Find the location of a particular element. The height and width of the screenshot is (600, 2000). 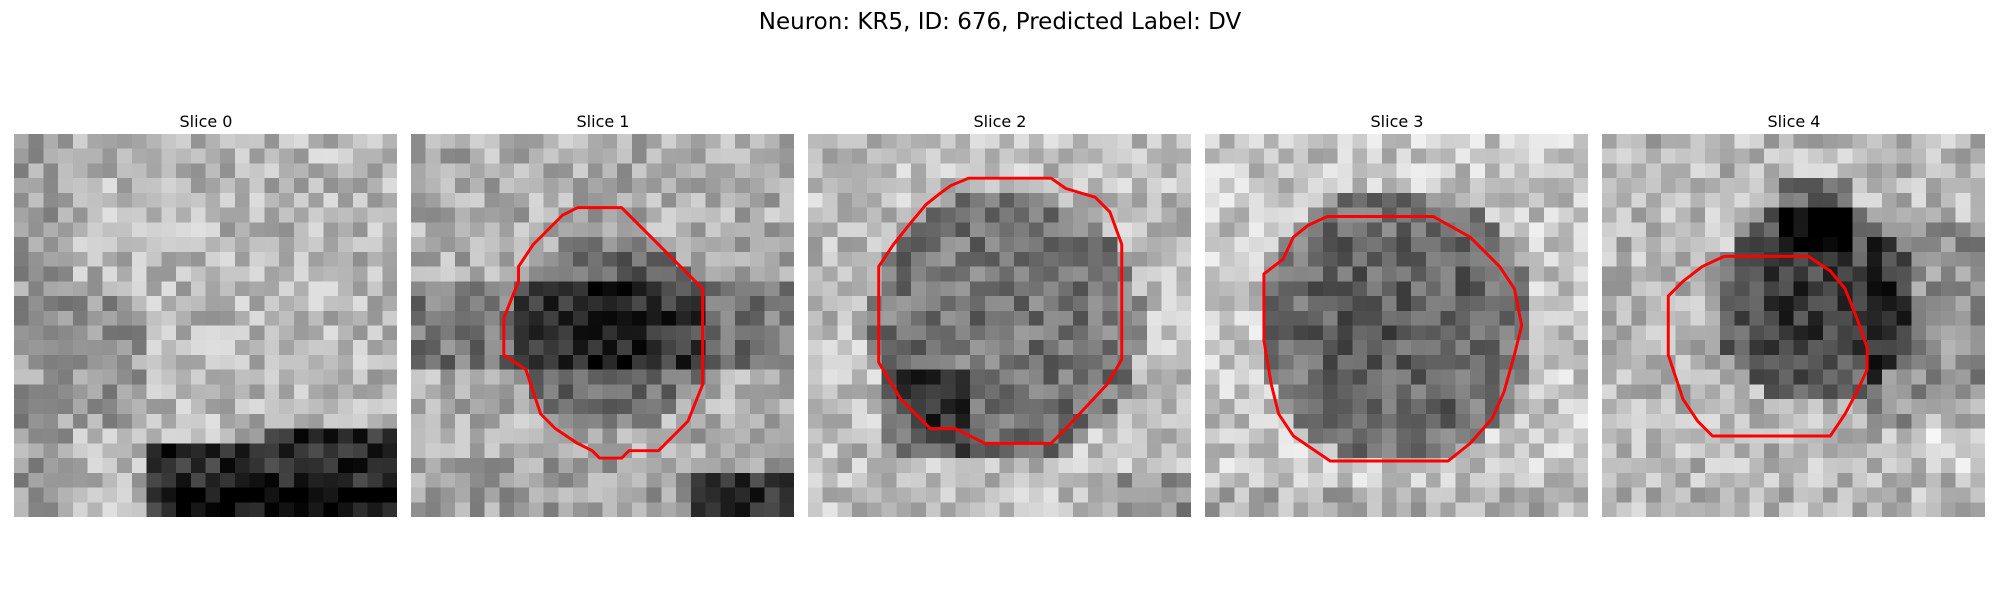

cell-contour is located at coordinates (1767, 346).